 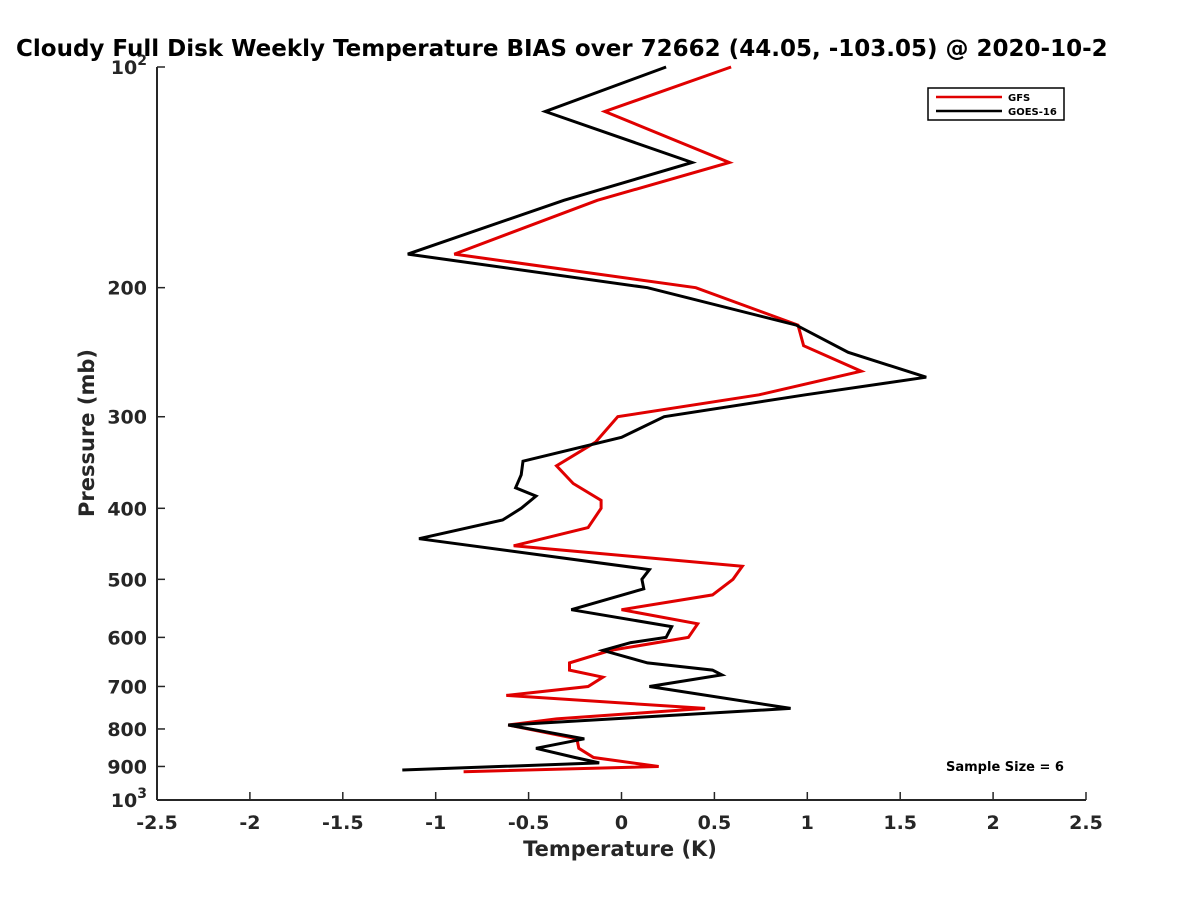 I want to click on sample-size-annotation: Sample Size = 6, so click(x=1005, y=767).